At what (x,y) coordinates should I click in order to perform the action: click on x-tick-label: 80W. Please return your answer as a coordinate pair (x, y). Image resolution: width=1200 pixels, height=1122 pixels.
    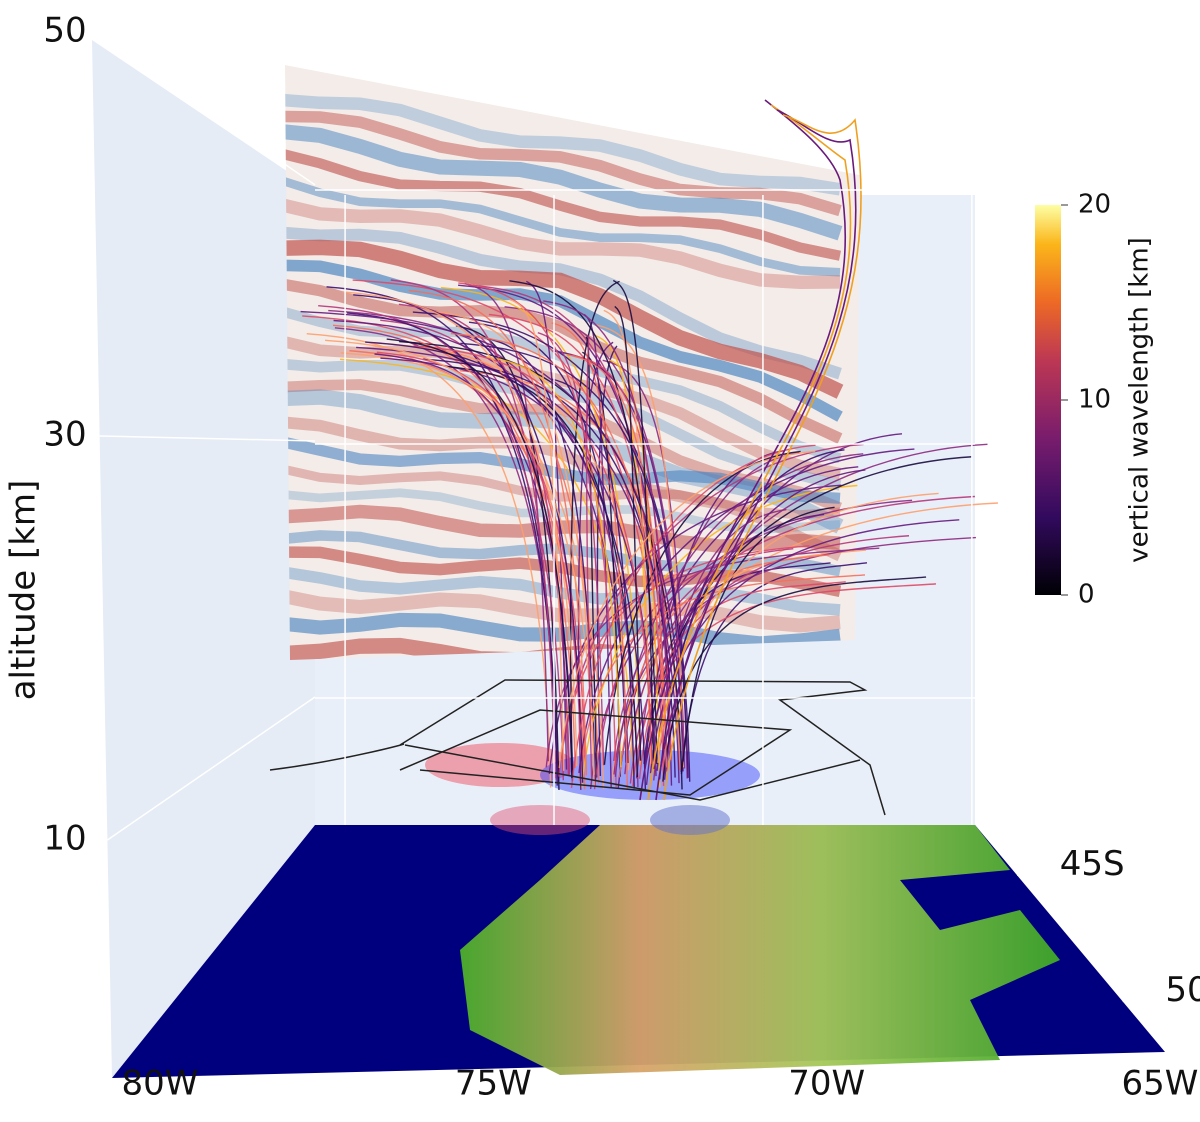
    Looking at the image, I should click on (160, 1084).